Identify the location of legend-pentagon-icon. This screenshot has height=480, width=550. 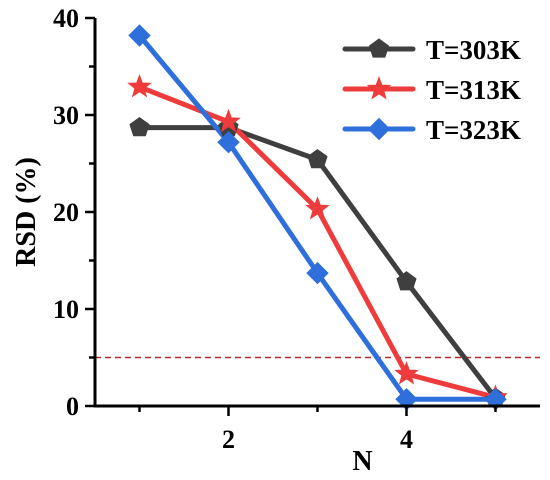
(379, 48).